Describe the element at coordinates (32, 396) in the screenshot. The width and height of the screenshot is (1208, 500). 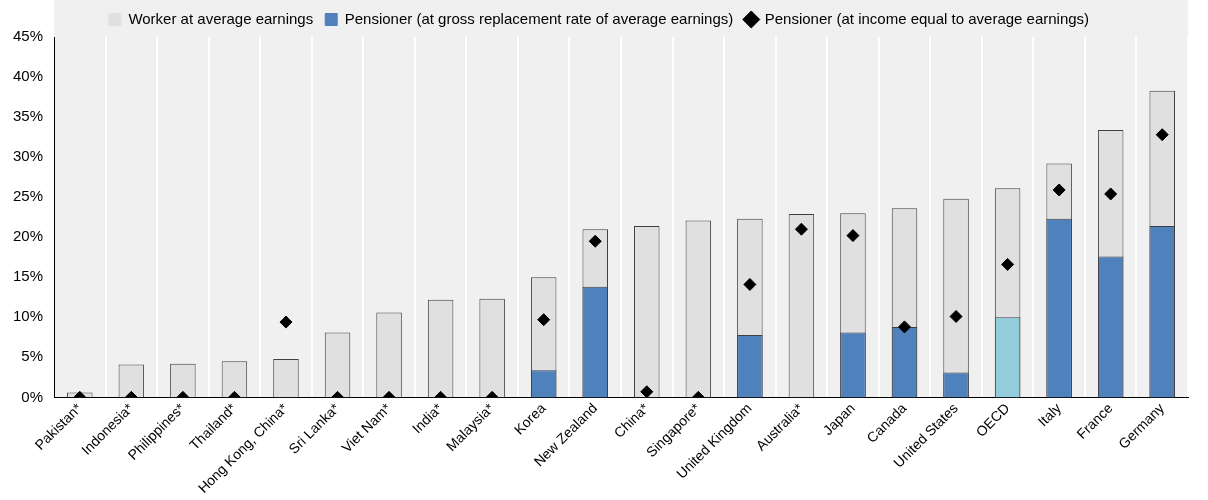
I see `y-tick-label: 0%` at that location.